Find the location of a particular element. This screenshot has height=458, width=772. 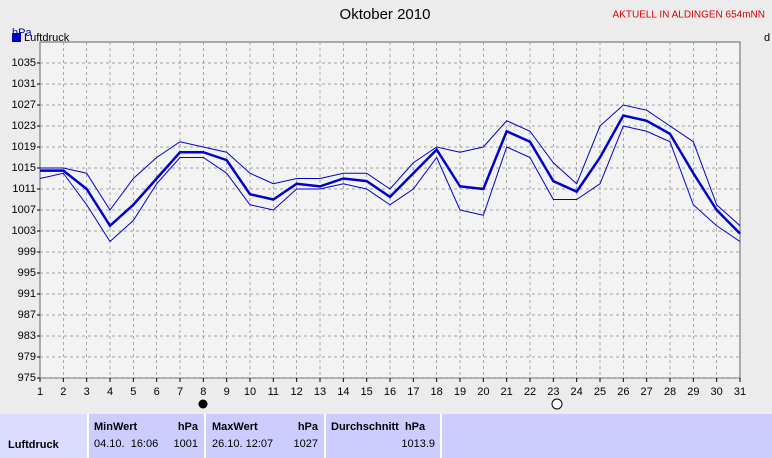

cell-value: 1001 is located at coordinates (186, 444).